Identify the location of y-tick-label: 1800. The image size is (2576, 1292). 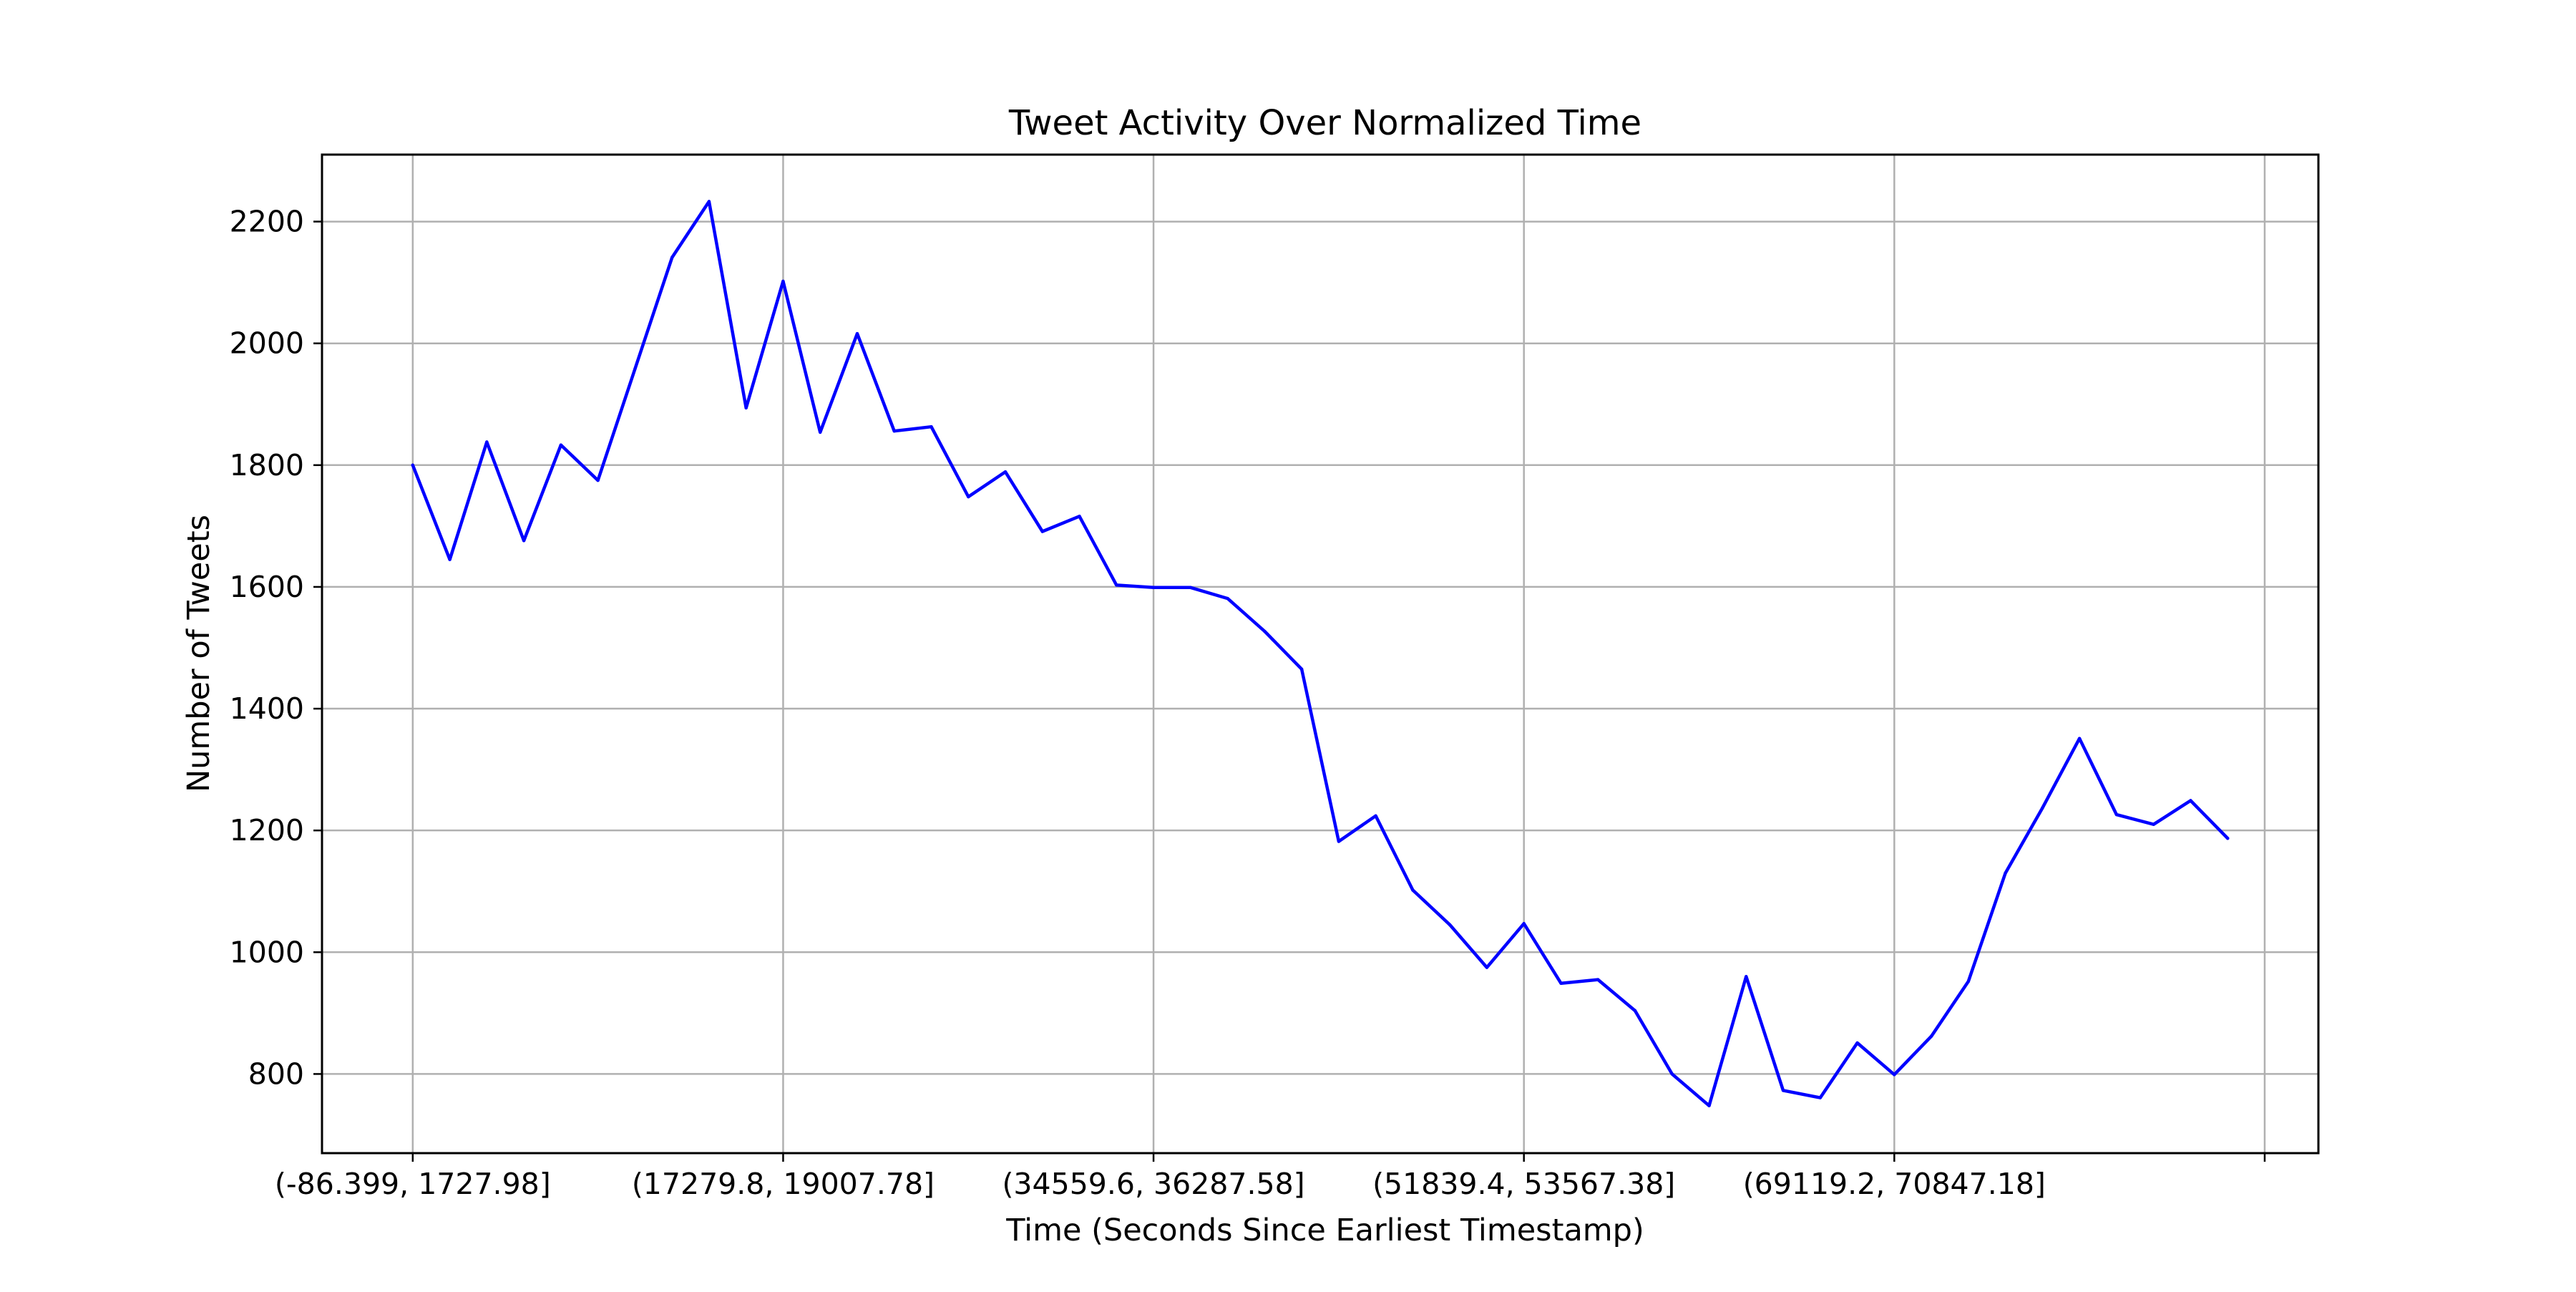
(267, 465).